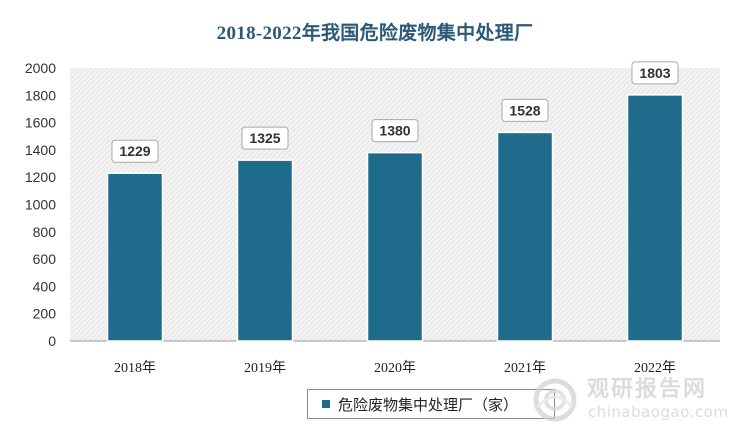 The height and width of the screenshot is (439, 750). Describe the element at coordinates (525, 368) in the screenshot. I see `x-tick-label: 2021年` at that location.